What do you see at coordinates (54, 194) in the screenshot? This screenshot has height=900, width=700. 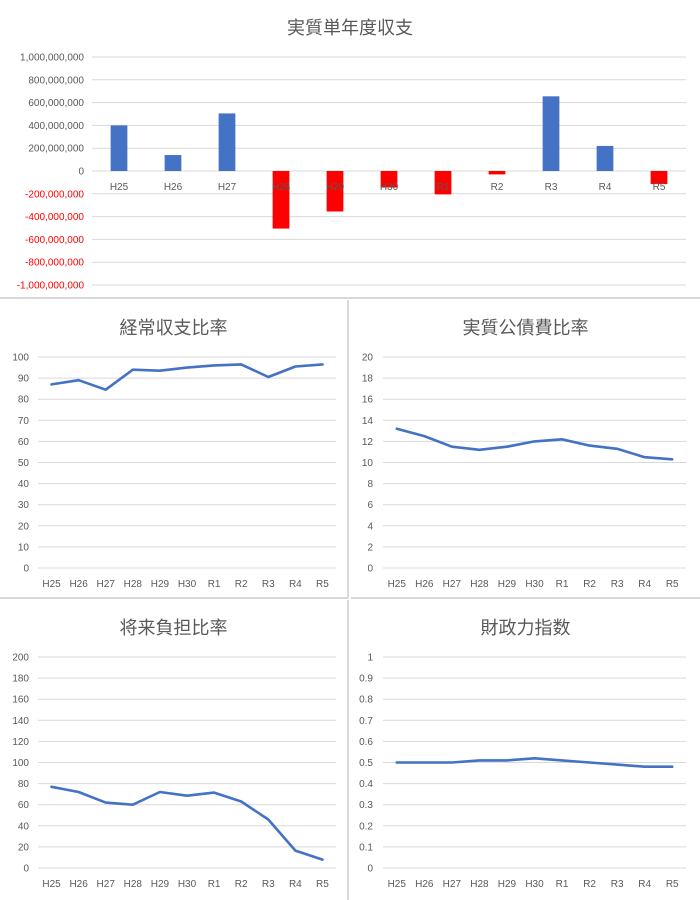 I see `y-tick-label: -200,000,000` at bounding box center [54, 194].